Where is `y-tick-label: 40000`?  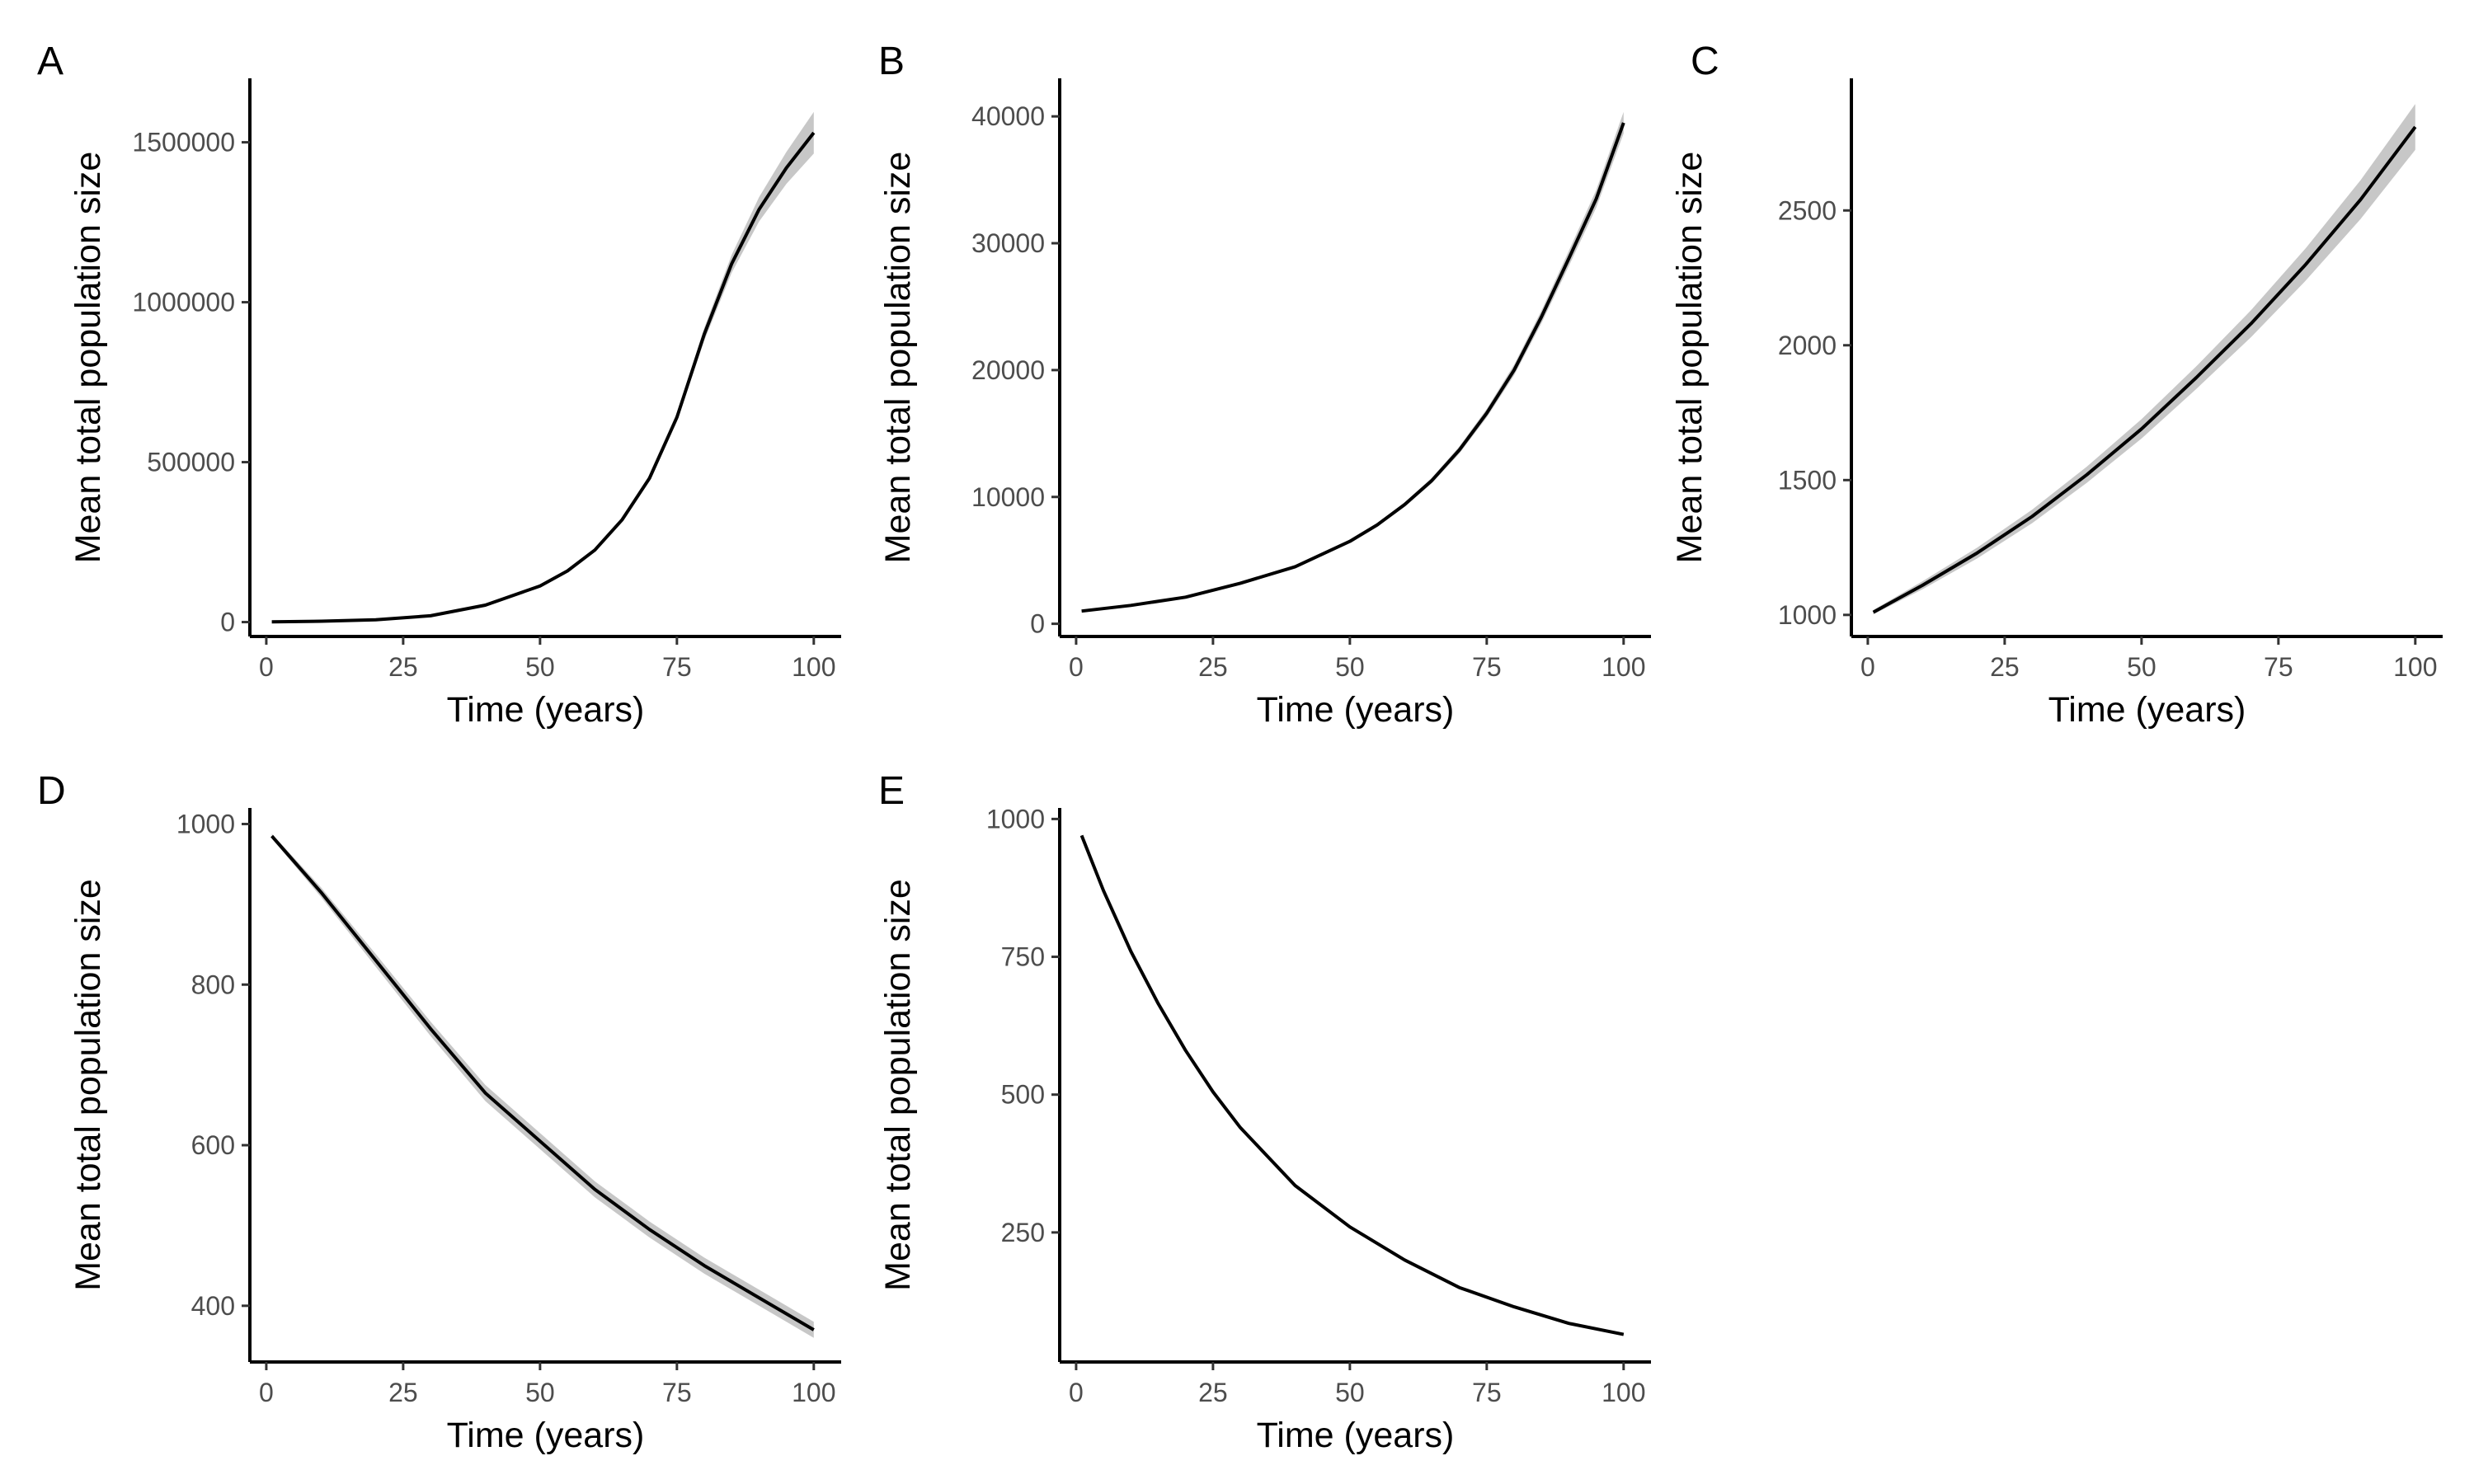 y-tick-label: 40000 is located at coordinates (1008, 116).